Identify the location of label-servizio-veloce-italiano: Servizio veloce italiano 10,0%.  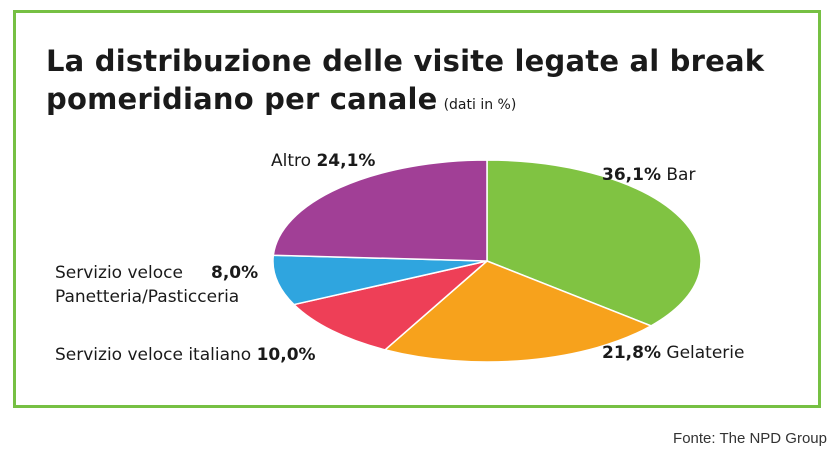
(185, 355).